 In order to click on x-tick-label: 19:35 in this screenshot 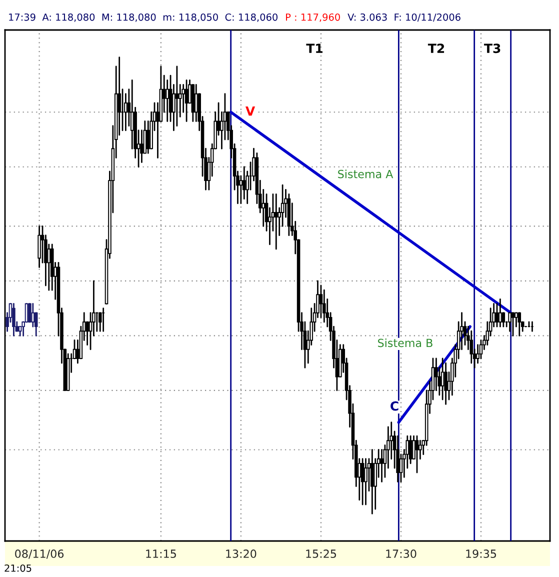, I will do `click(481, 554)`.